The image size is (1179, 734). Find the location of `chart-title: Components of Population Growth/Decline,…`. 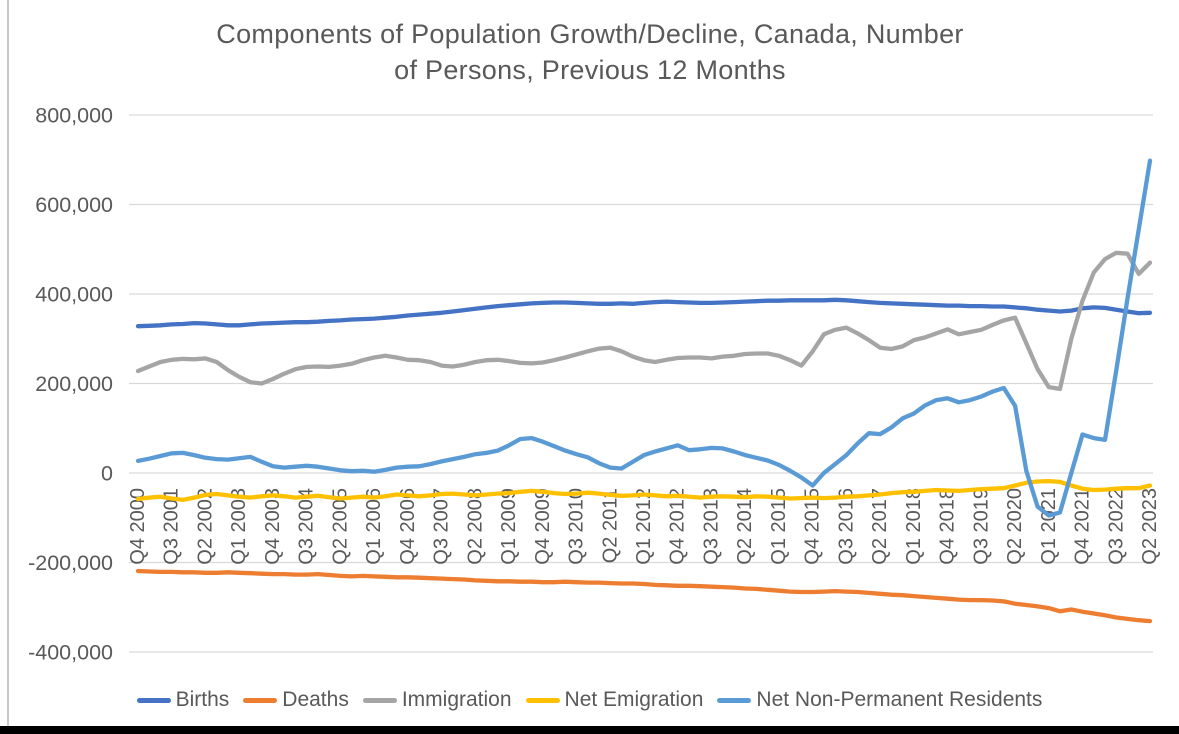

chart-title: Components of Population Growth/Decline,… is located at coordinates (590, 52).